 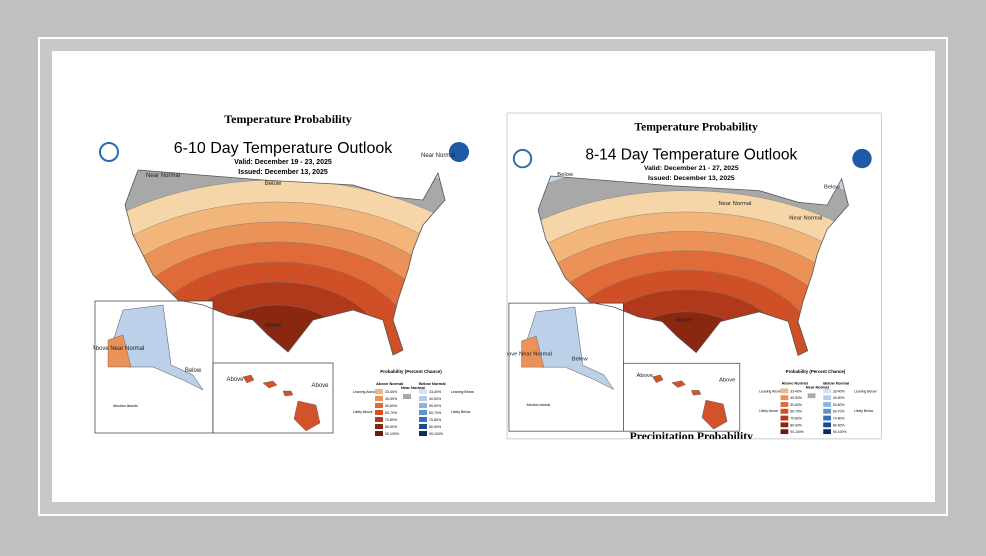 I want to click on noaa-logo, so click(x=522, y=158).